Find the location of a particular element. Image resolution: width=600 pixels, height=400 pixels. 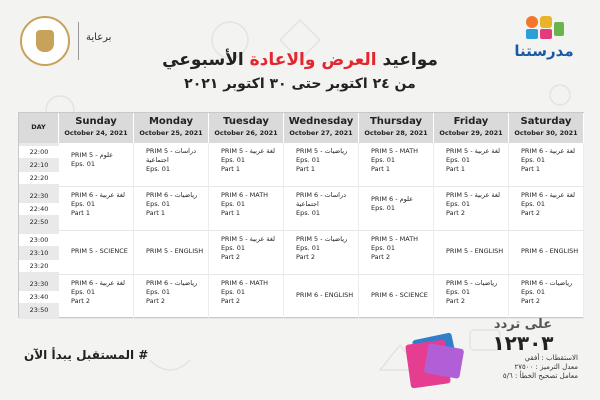

program-cell: PRIM 5 - دراسات اجتماعية Eps. 01 is located at coordinates (171, 165).